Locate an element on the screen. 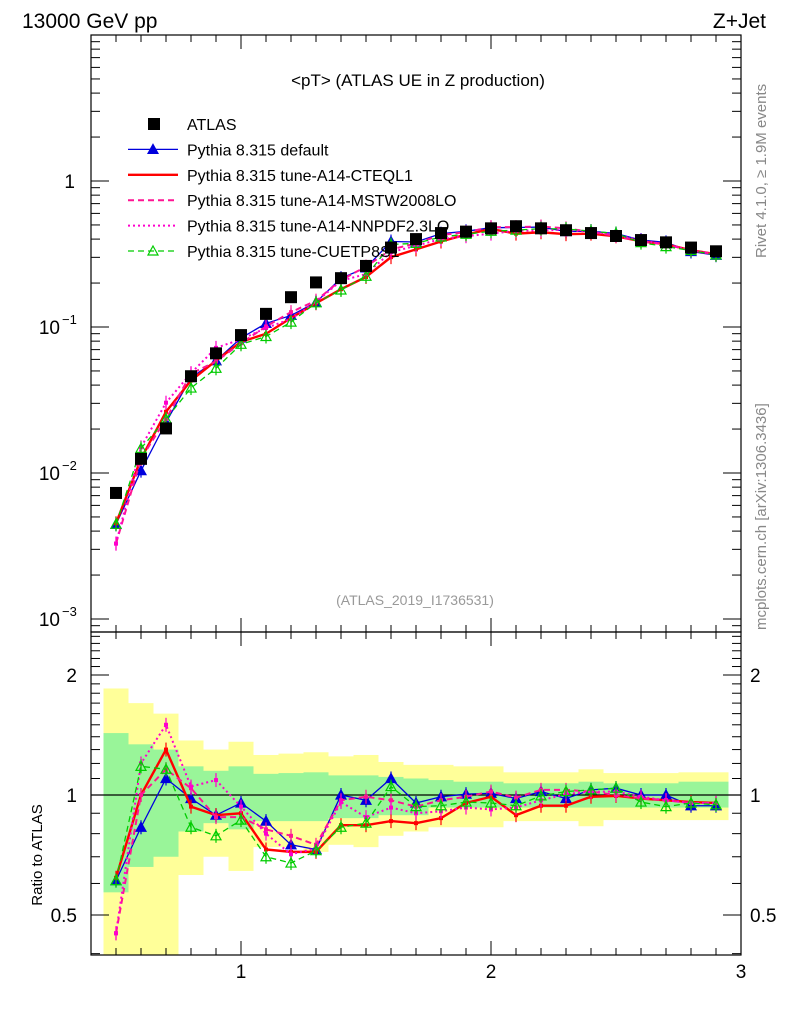 The width and height of the screenshot is (786, 1024). legend-entry: Pythia 8.315 default is located at coordinates (228, 150).